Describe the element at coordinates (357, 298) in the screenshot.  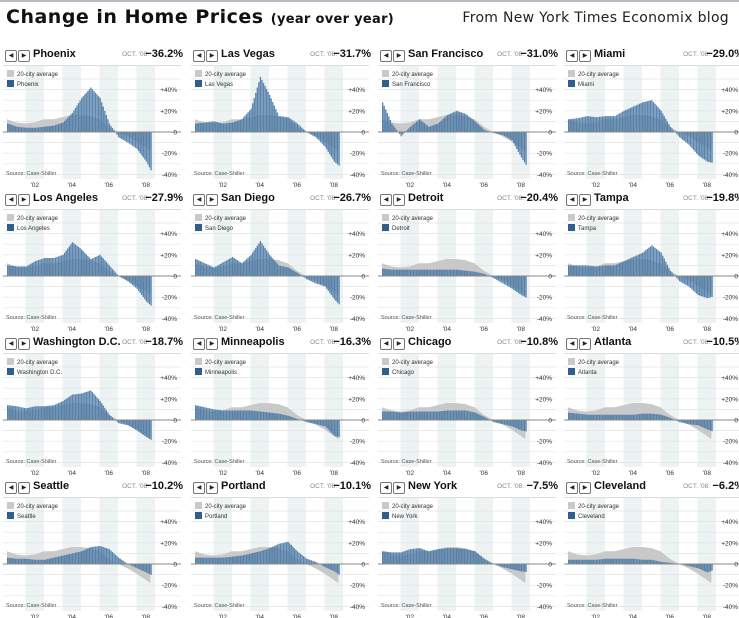
I see `y-tick-label: -20%` at that location.